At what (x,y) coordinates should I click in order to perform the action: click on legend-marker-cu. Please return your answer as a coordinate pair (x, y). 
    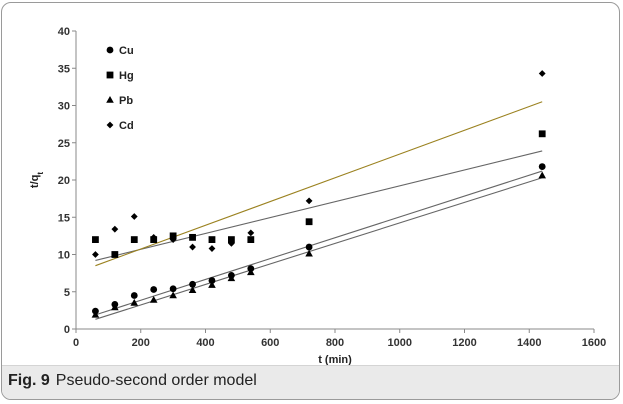
    Looking at the image, I should click on (110, 50).